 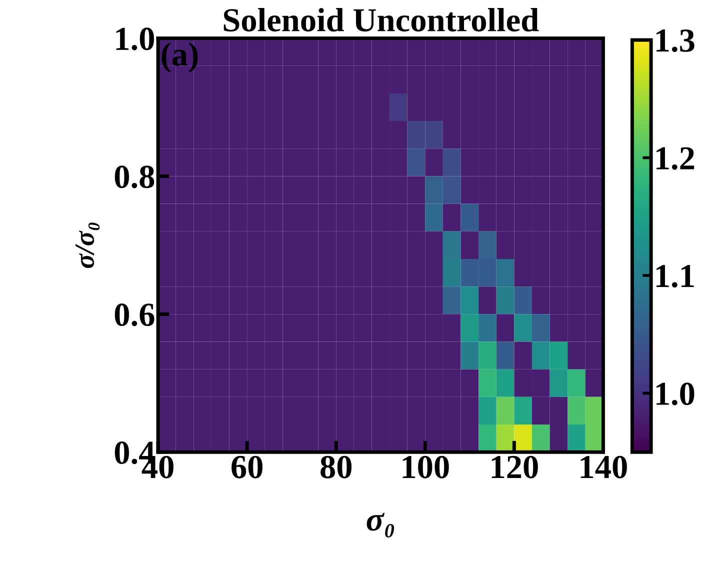 What do you see at coordinates (515, 467) in the screenshot?
I see `x-tick-label: 120` at bounding box center [515, 467].